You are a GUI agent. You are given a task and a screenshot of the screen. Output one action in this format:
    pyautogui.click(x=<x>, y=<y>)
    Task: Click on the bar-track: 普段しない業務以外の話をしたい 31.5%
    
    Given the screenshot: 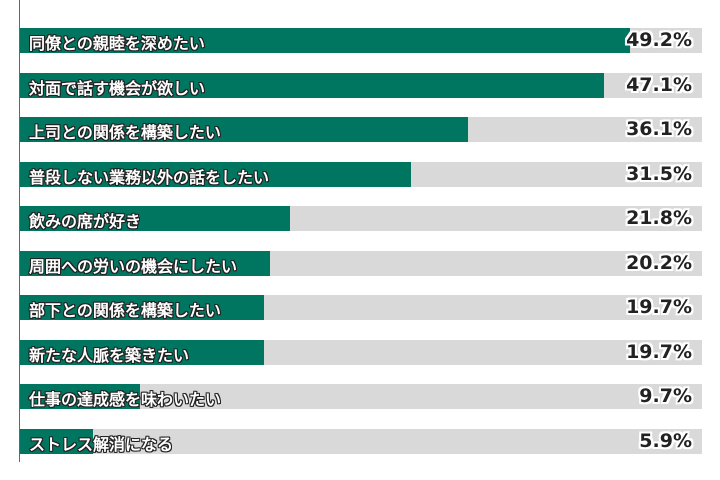 What is the action you would take?
    pyautogui.click(x=361, y=174)
    